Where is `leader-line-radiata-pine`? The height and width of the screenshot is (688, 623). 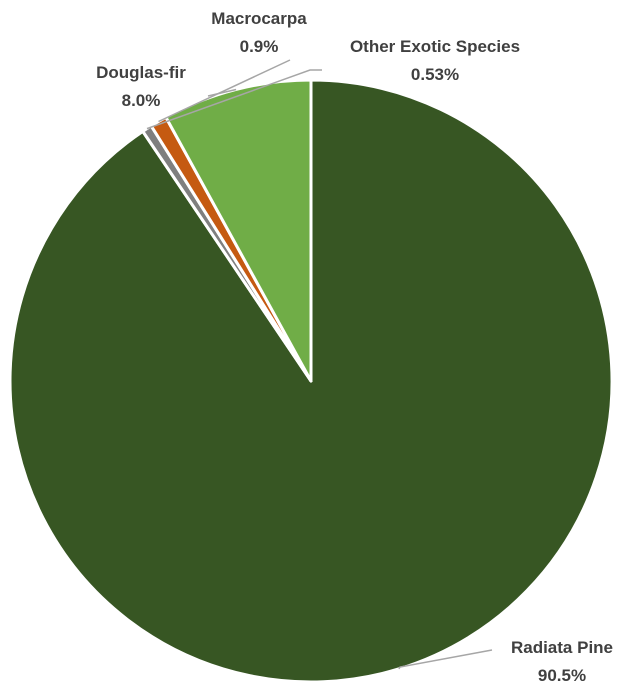 leader-line-radiata-pine is located at coordinates (445, 659).